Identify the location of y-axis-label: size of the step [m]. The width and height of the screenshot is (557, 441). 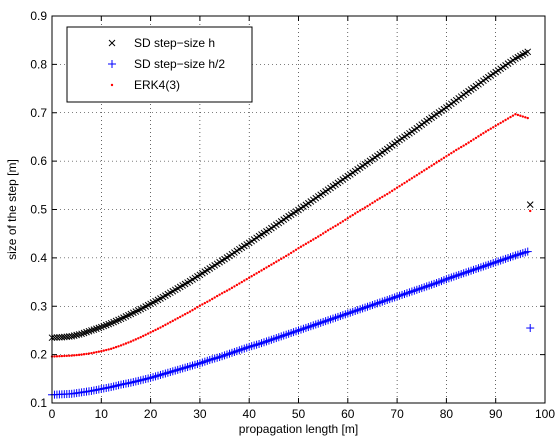
(12, 209).